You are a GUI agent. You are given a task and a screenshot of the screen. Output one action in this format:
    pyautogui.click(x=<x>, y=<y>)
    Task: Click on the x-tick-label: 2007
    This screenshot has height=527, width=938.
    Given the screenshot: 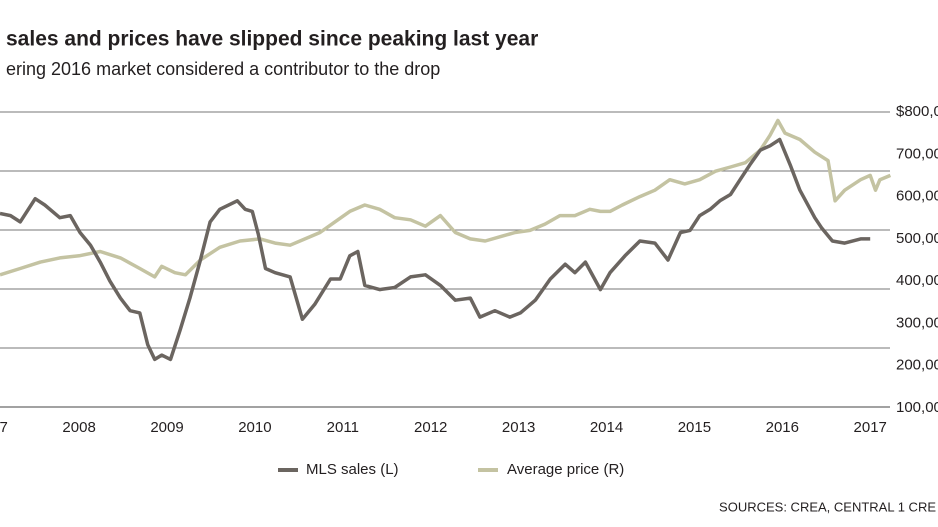 What is the action you would take?
    pyautogui.click(x=4, y=427)
    